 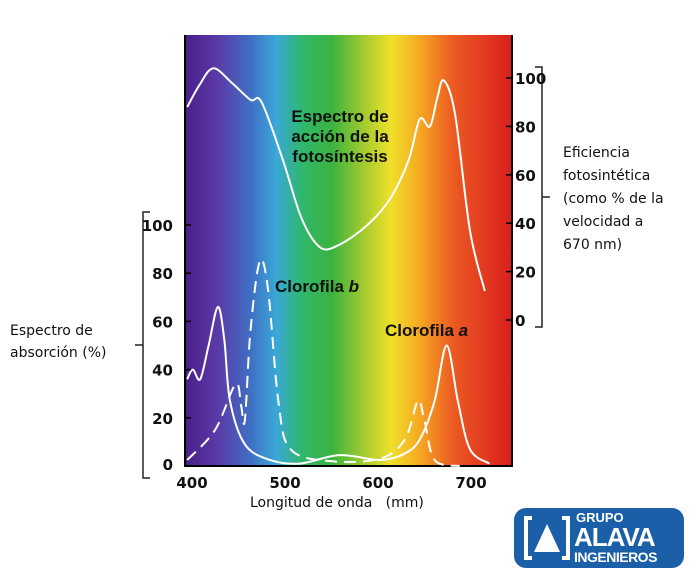 What do you see at coordinates (191, 483) in the screenshot?
I see `x-tick-label: 400` at bounding box center [191, 483].